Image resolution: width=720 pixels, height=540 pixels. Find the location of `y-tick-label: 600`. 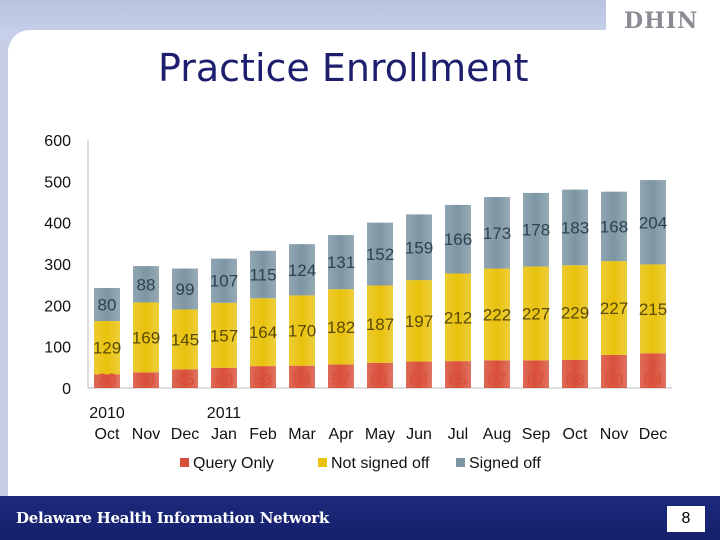

y-tick-label: 600 is located at coordinates (57, 141).